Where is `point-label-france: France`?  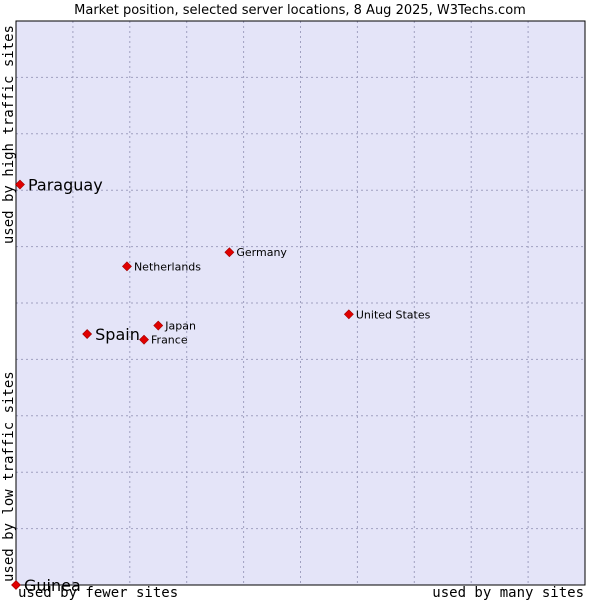 point-label-france: France is located at coordinates (169, 340).